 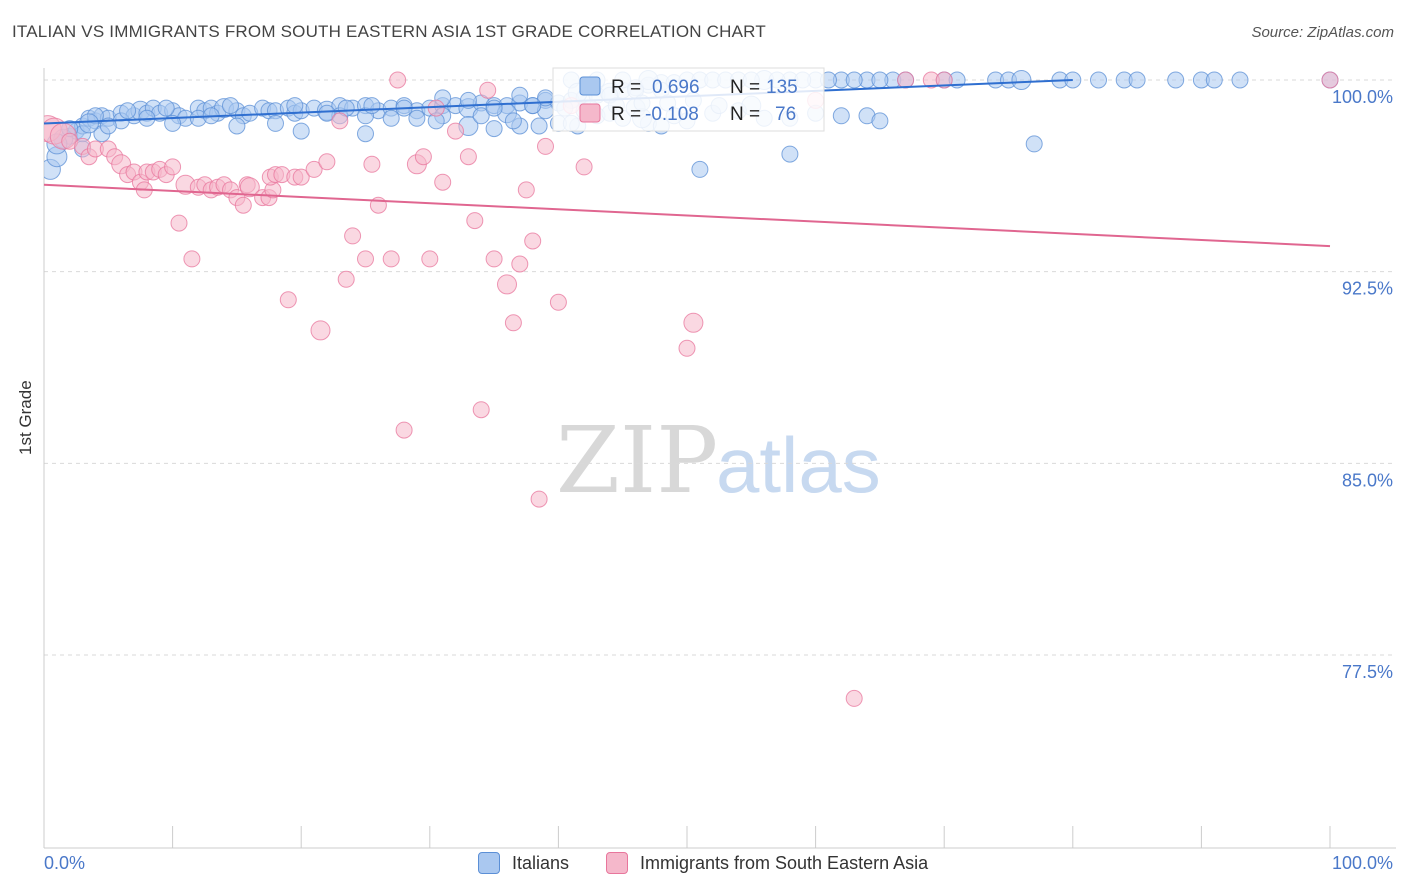 I want to click on stats-r-label-2: R =, so click(x=626, y=114).